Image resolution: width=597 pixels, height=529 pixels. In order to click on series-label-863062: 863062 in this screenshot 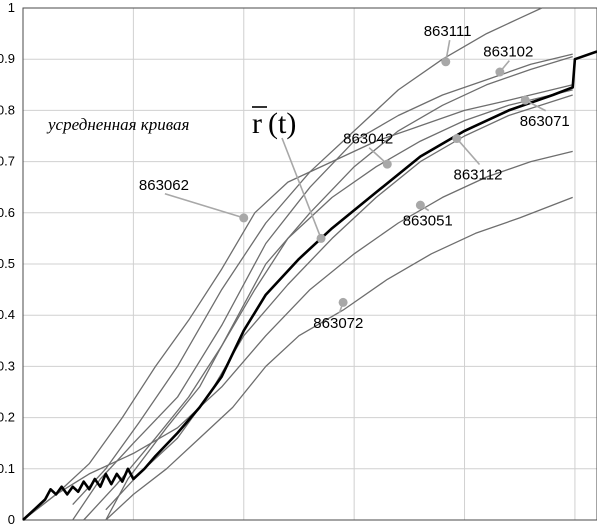, I will do `click(164, 185)`.